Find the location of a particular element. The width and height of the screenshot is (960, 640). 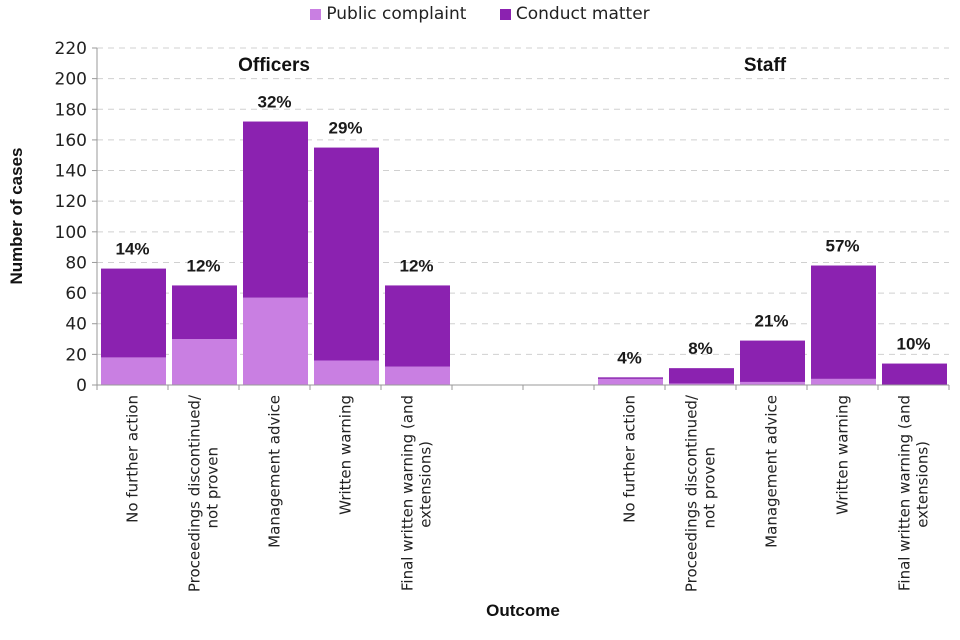

percent-label: 14% is located at coordinates (132, 249).